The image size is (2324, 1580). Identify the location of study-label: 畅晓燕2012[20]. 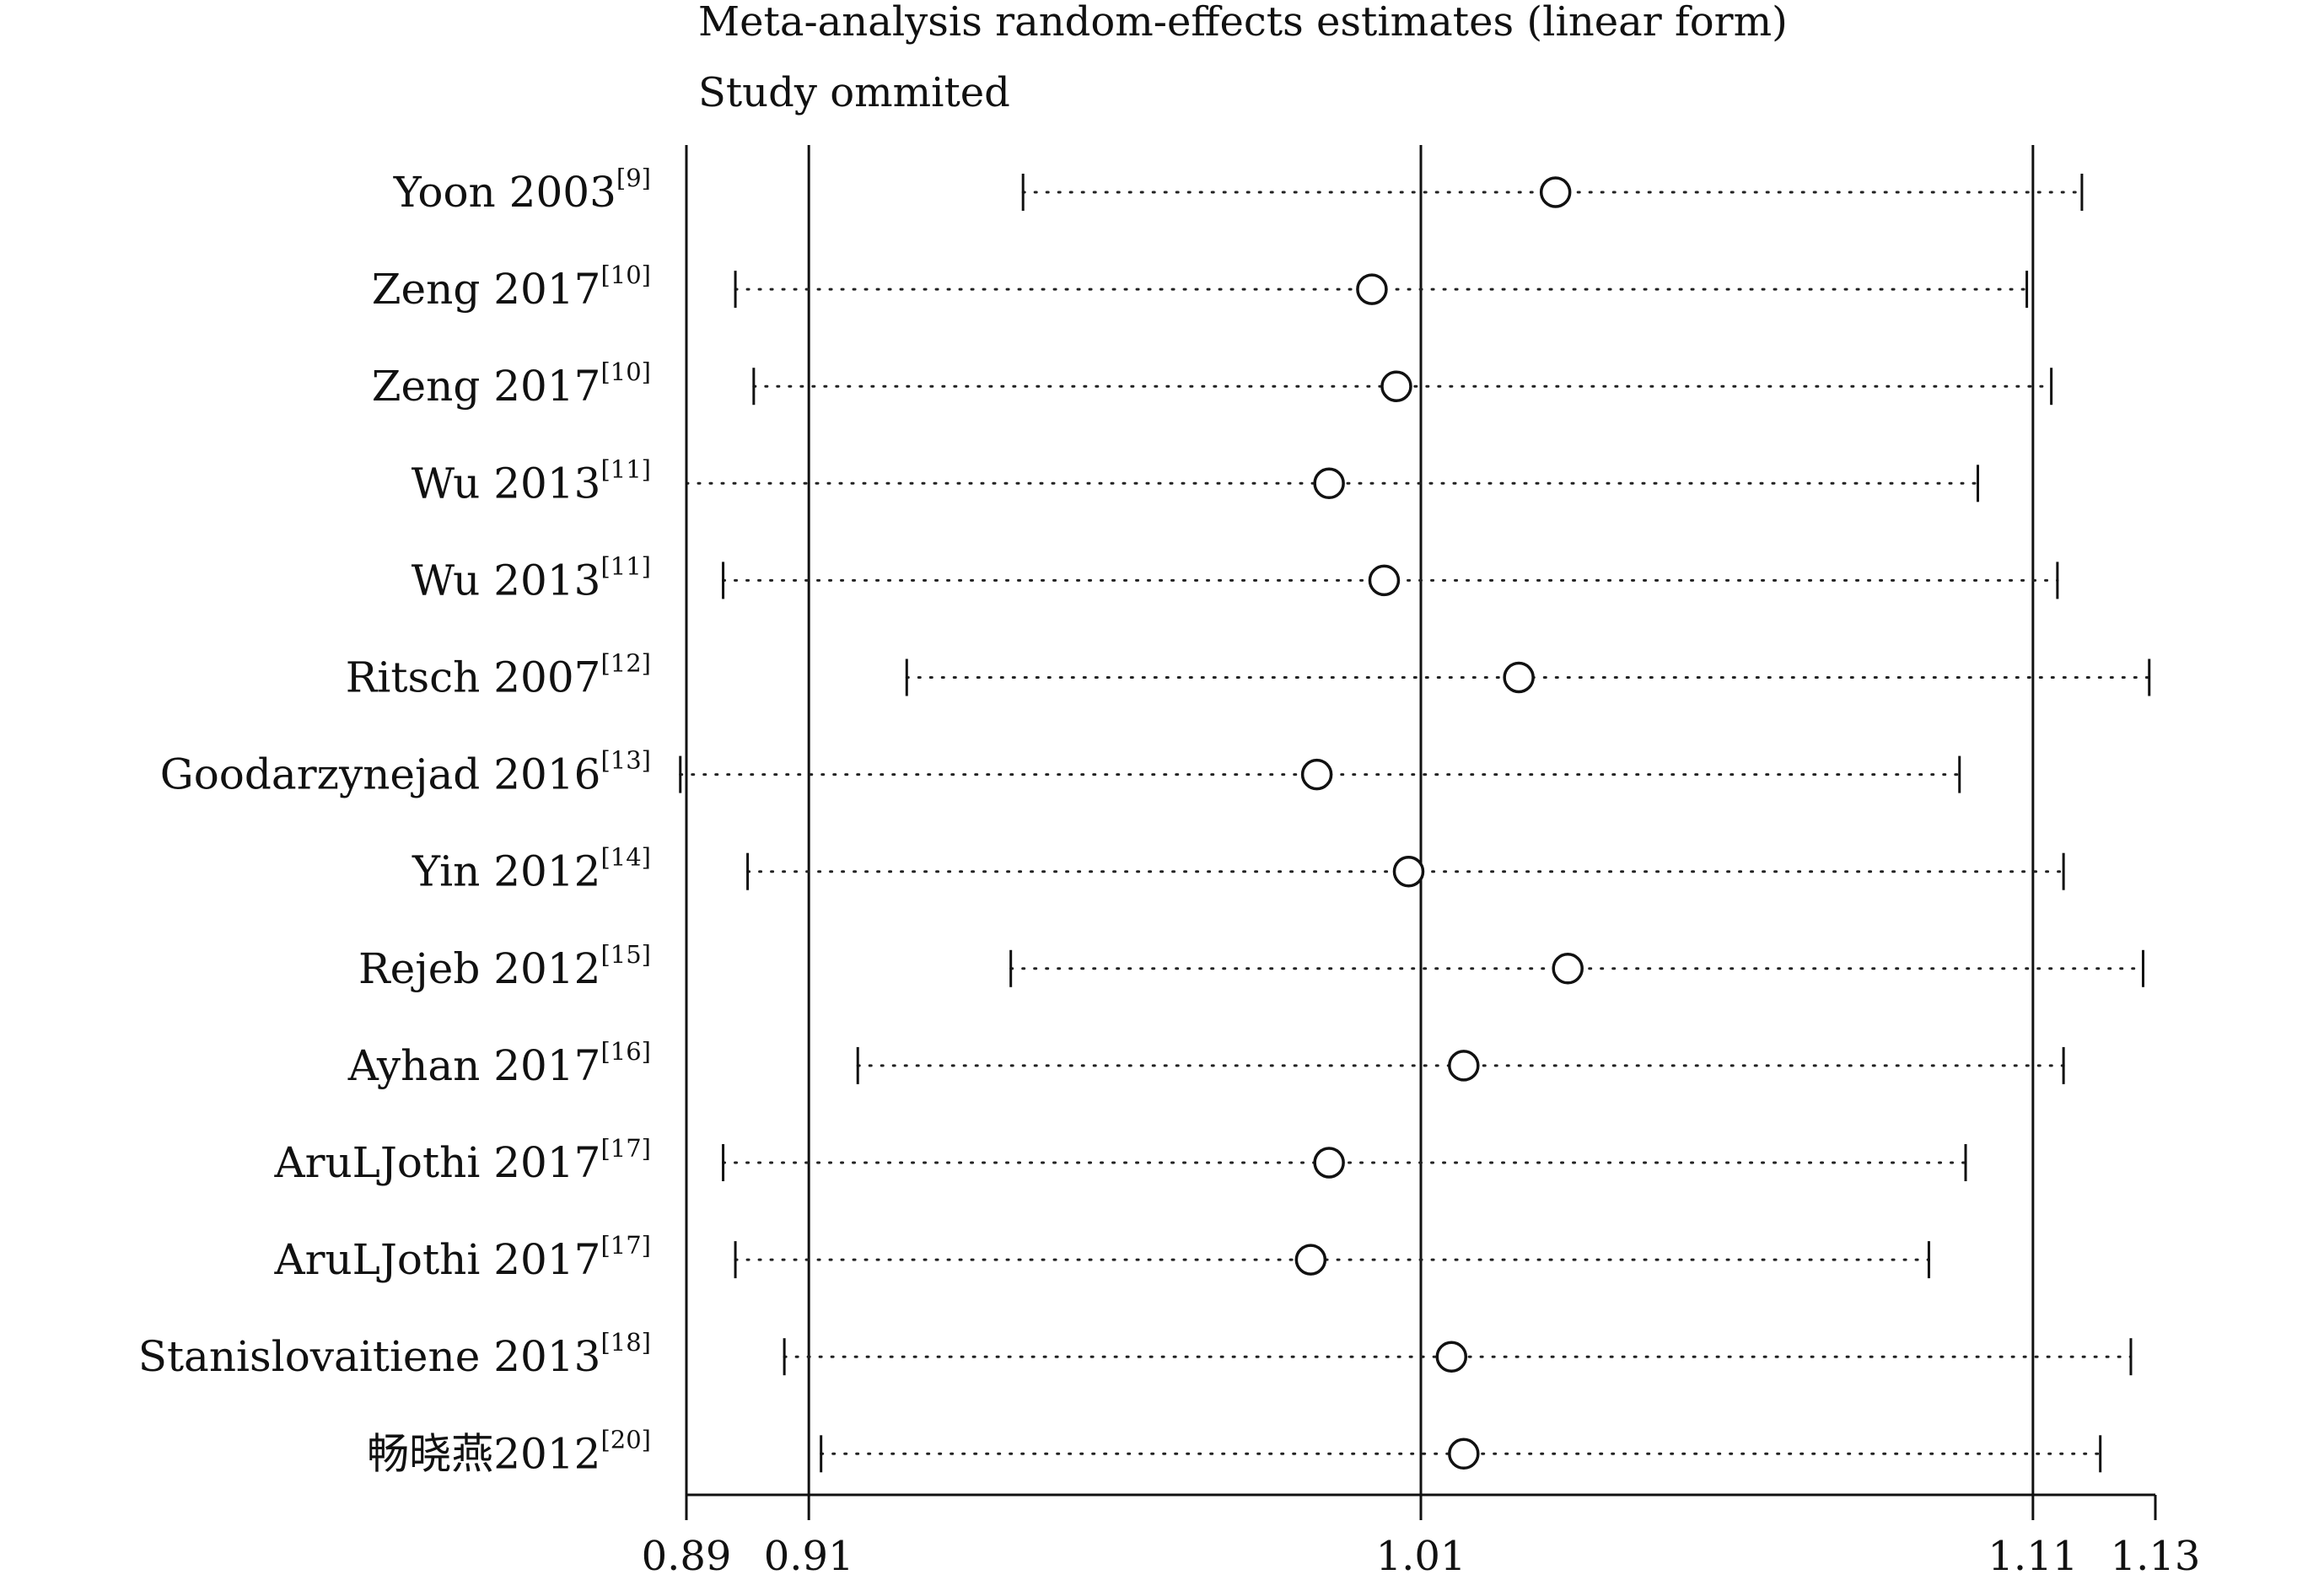
(509, 1452).